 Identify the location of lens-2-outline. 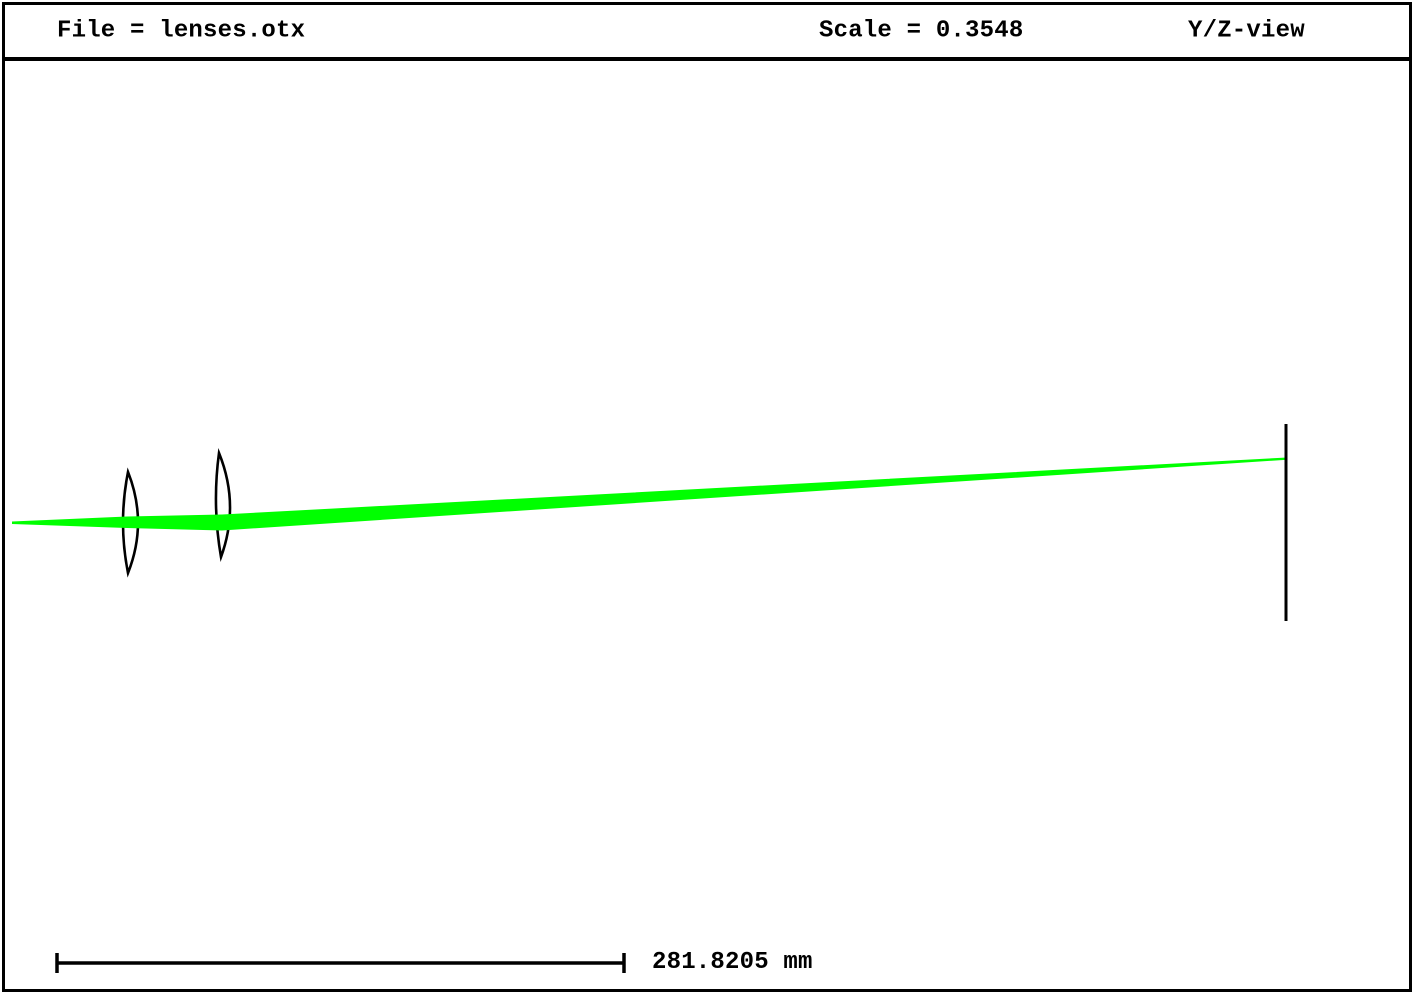
(223, 505).